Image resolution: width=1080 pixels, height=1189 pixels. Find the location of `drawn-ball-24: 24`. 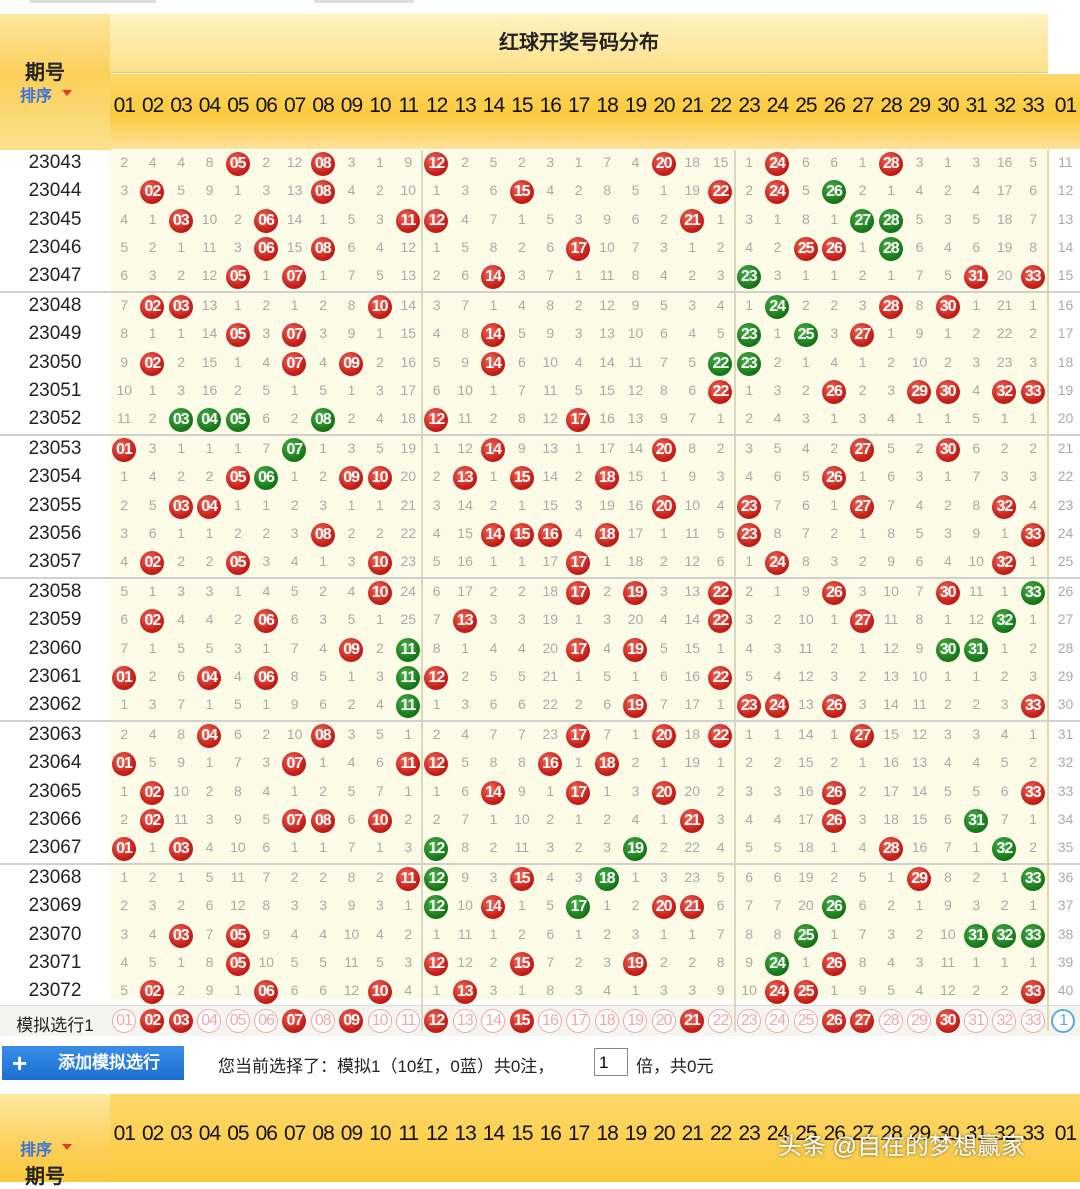

drawn-ball-24: 24 is located at coordinates (777, 963).